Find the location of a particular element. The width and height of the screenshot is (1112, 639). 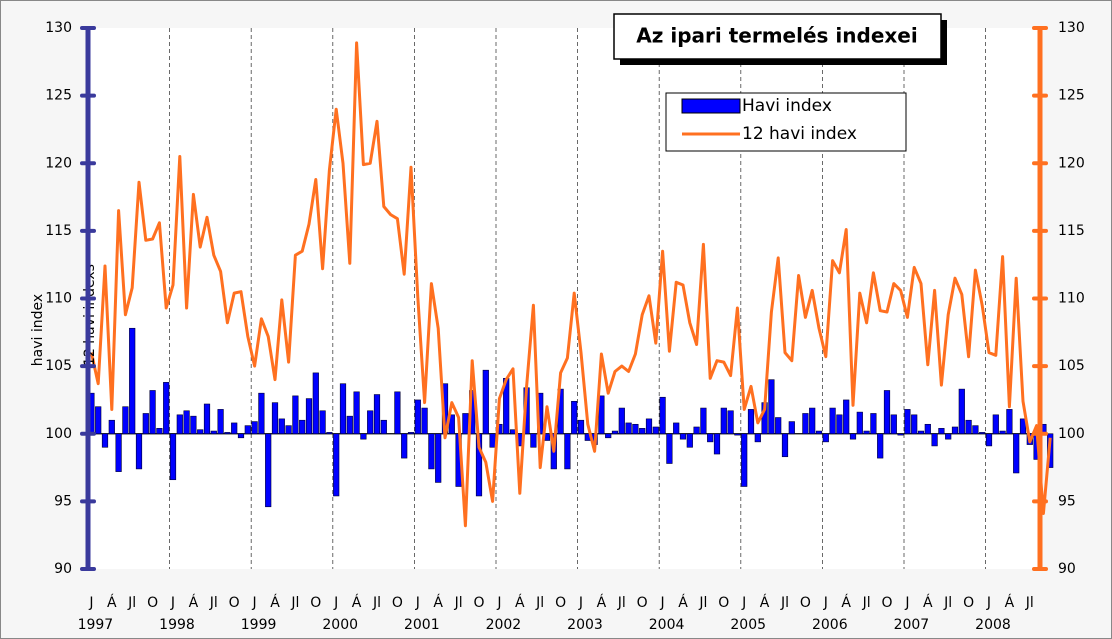

year-label: 2004 is located at coordinates (667, 625).